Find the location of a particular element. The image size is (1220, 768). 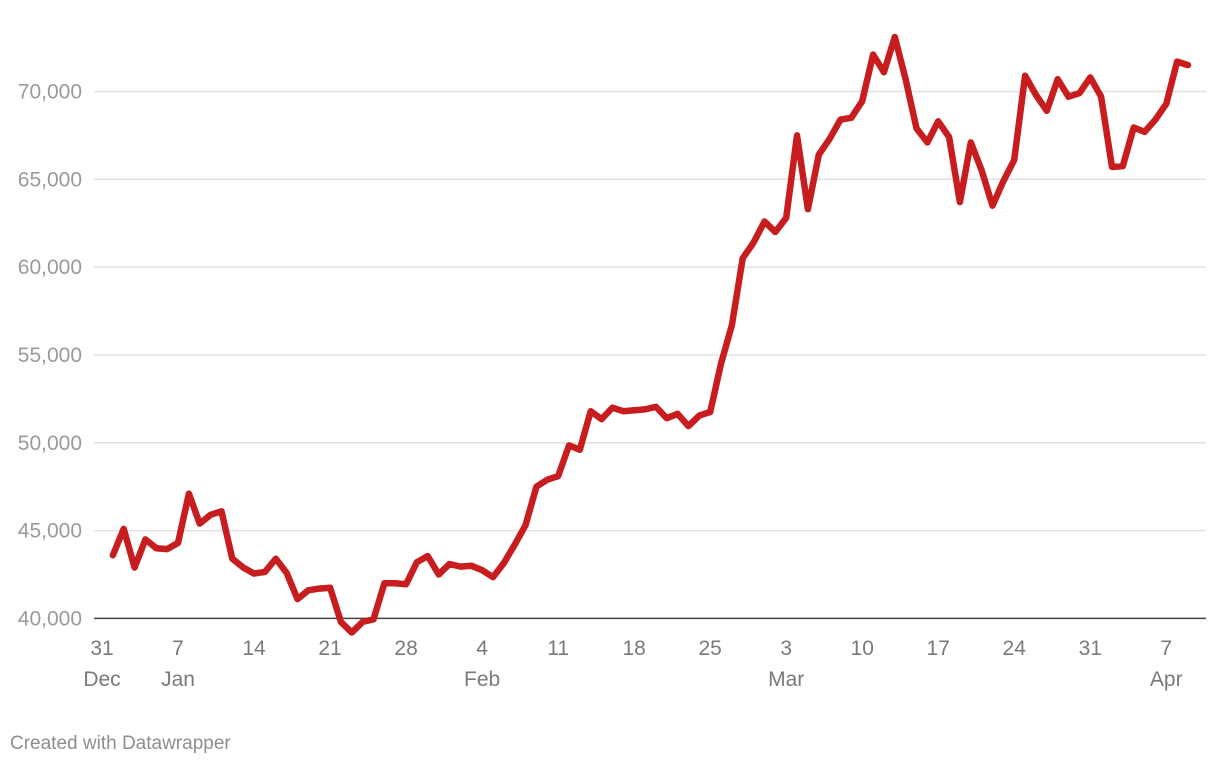

x-tick-label: 21 is located at coordinates (329, 648).